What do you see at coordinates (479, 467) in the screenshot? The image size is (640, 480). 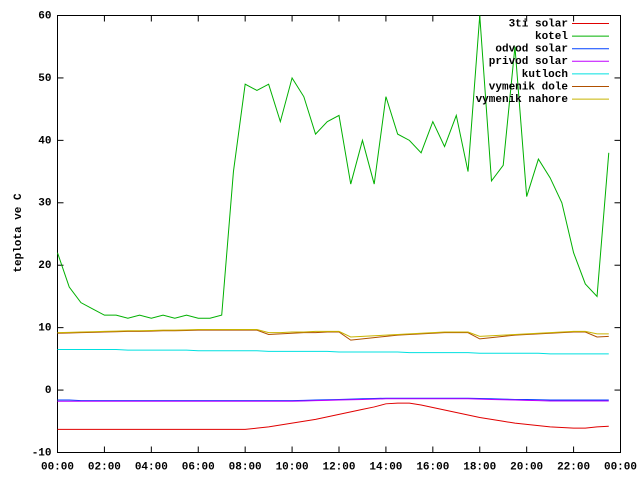 I see `x-tick-label: 18:00` at bounding box center [479, 467].